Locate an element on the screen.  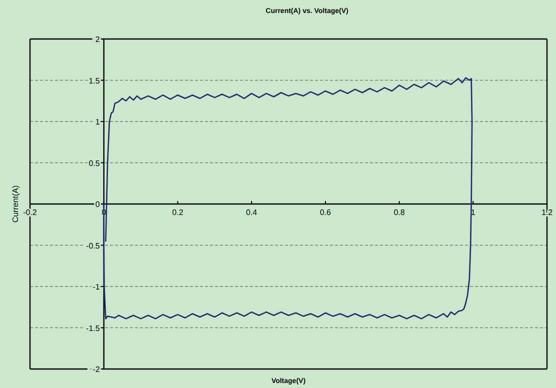
y-tick-label: -1.5 is located at coordinates (93, 328).